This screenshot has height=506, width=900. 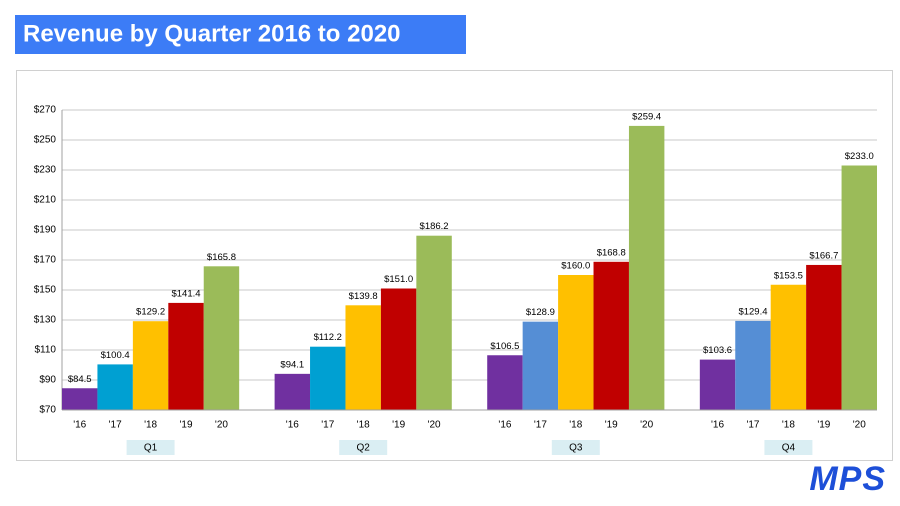 What do you see at coordinates (575, 266) in the screenshot?
I see `value-label: $160.0` at bounding box center [575, 266].